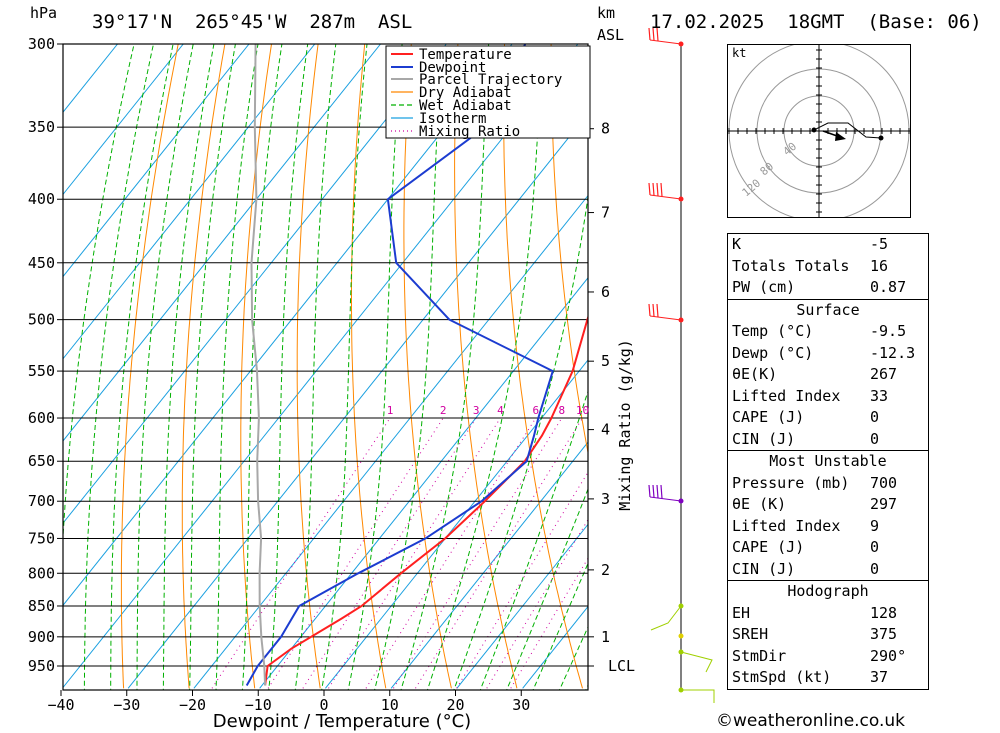 The image size is (1000, 733). What do you see at coordinates (782, 677) in the screenshot?
I see `stmspd-label: StmSpd (kt)` at bounding box center [782, 677].